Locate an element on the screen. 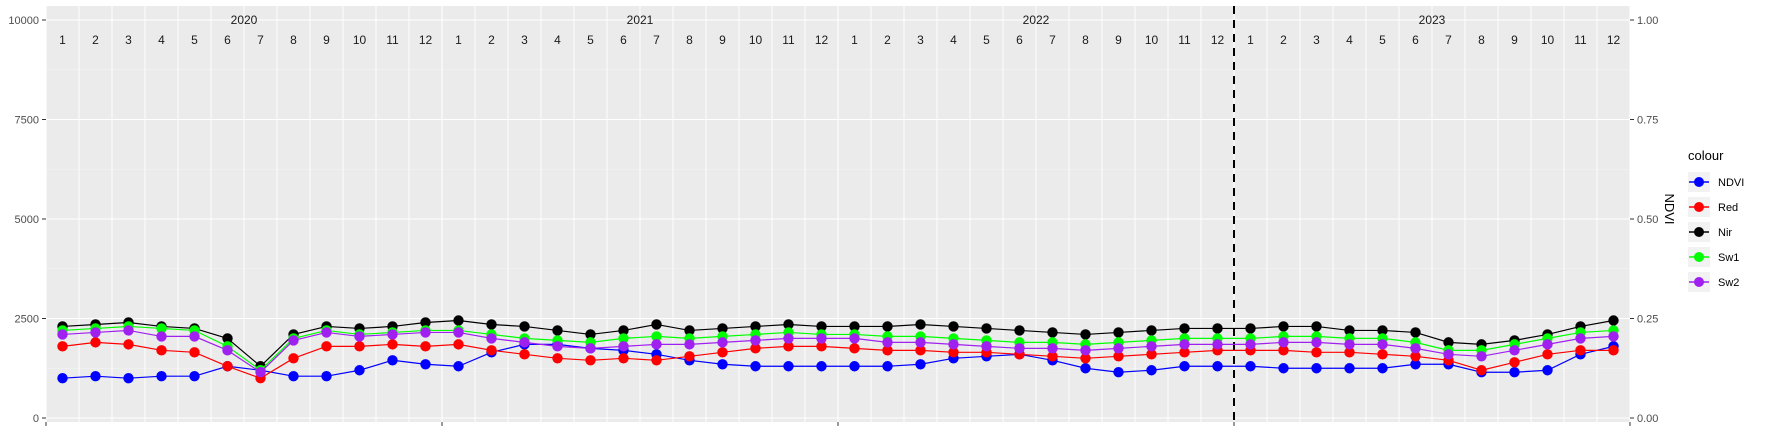 The image size is (1773, 447). y2-axis-title: NDVI is located at coordinates (1669, 208).